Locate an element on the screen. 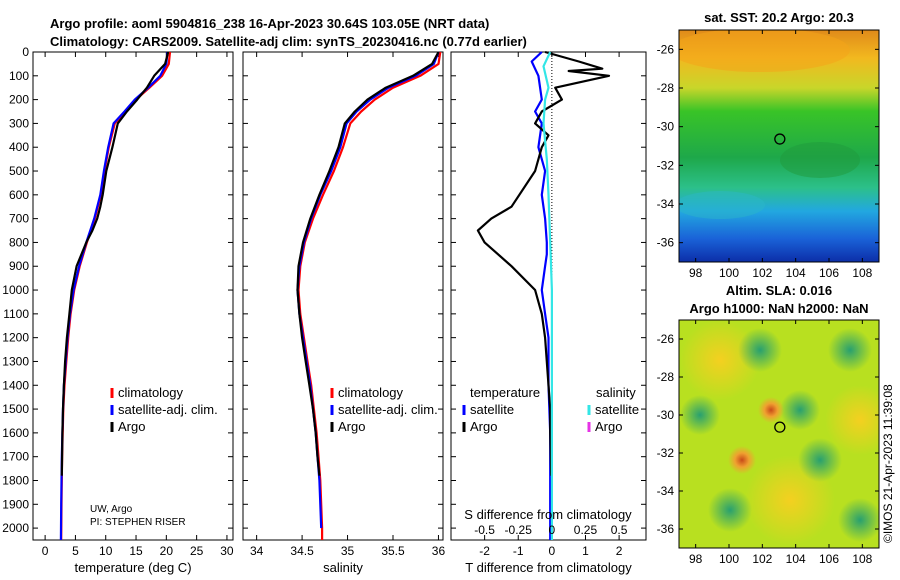 Image resolution: width=900 pixels, height=580 pixels. map-x-tick-label: 100 is located at coordinates (729, 559).